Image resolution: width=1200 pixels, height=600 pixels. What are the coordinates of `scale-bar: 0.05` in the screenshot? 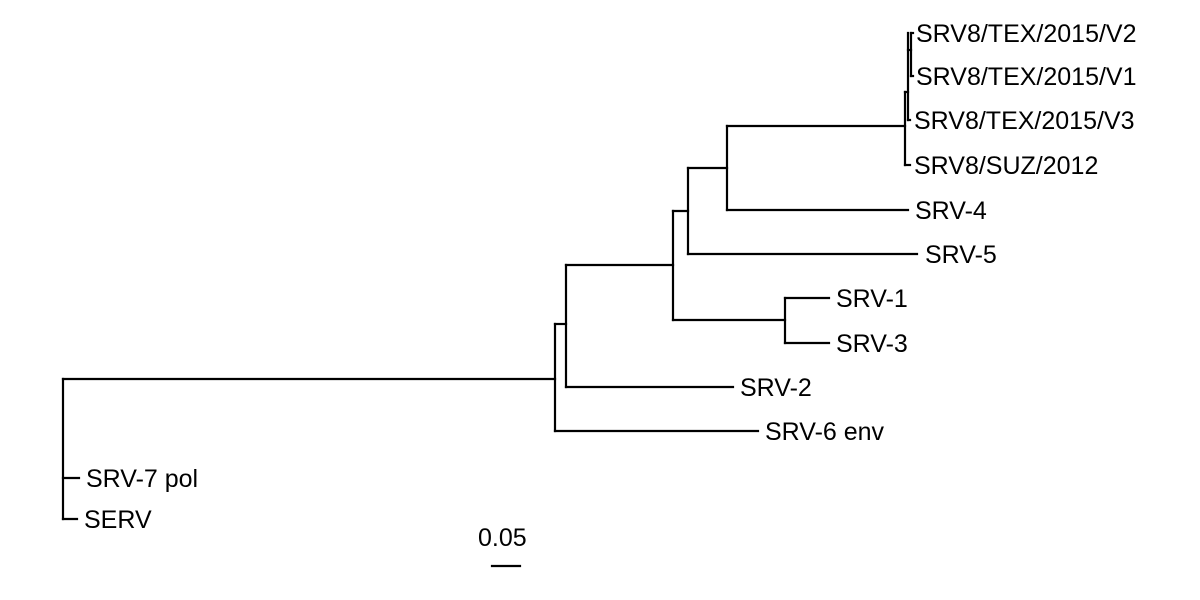 It's located at (502, 546).